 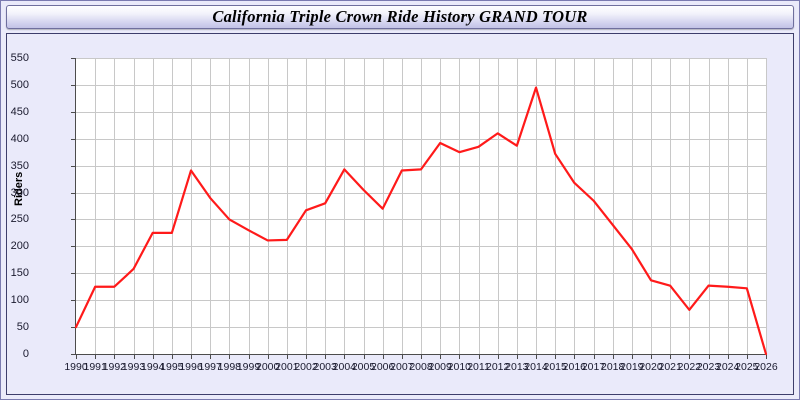 I want to click on x-axis-tick-label: 2024, so click(x=727, y=367).